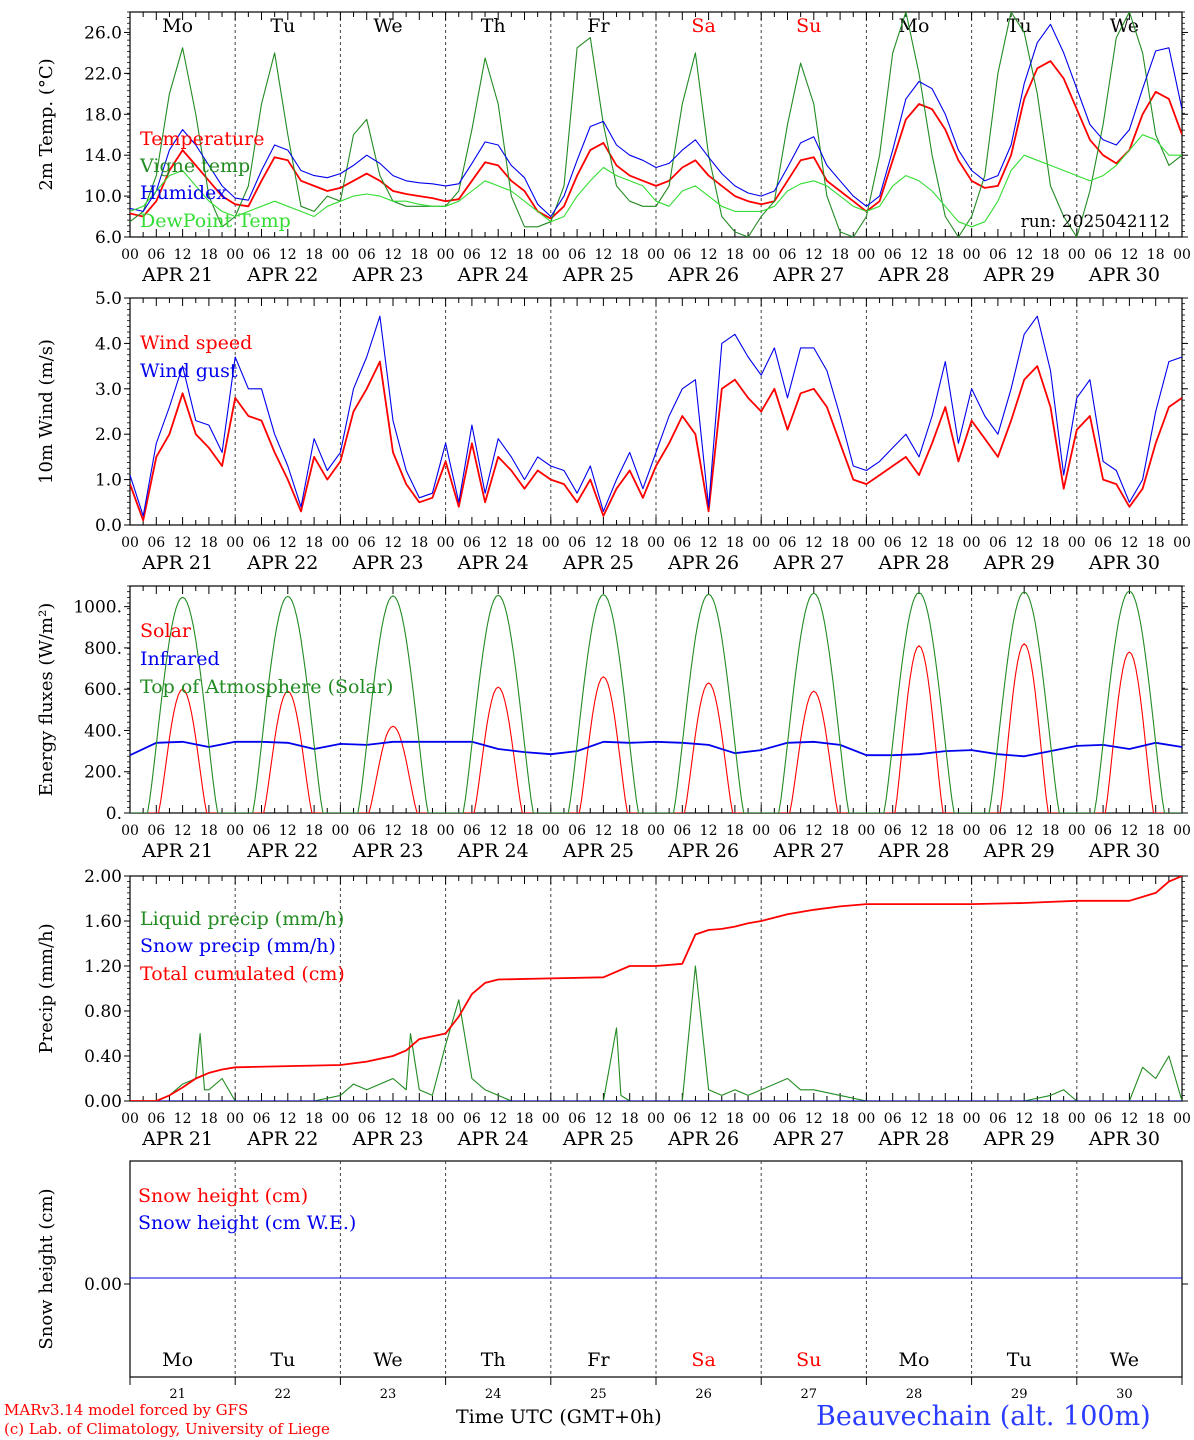 The width and height of the screenshot is (1194, 1440). Describe the element at coordinates (46, 1268) in the screenshot. I see `y-axis-label: Snow height (cm)` at that location.